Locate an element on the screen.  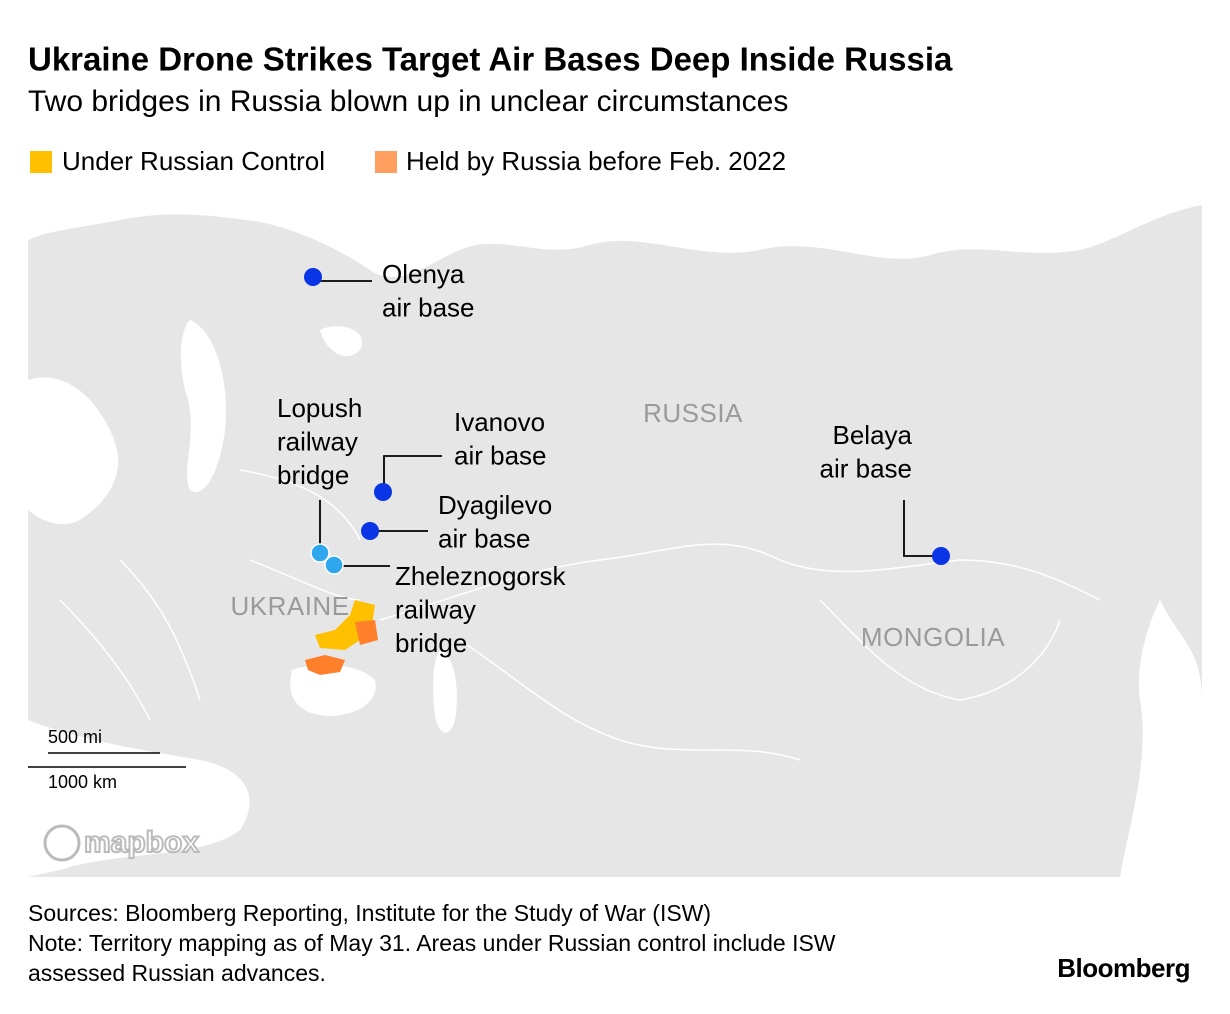
place-label: Belaya is located at coordinates (873, 435).